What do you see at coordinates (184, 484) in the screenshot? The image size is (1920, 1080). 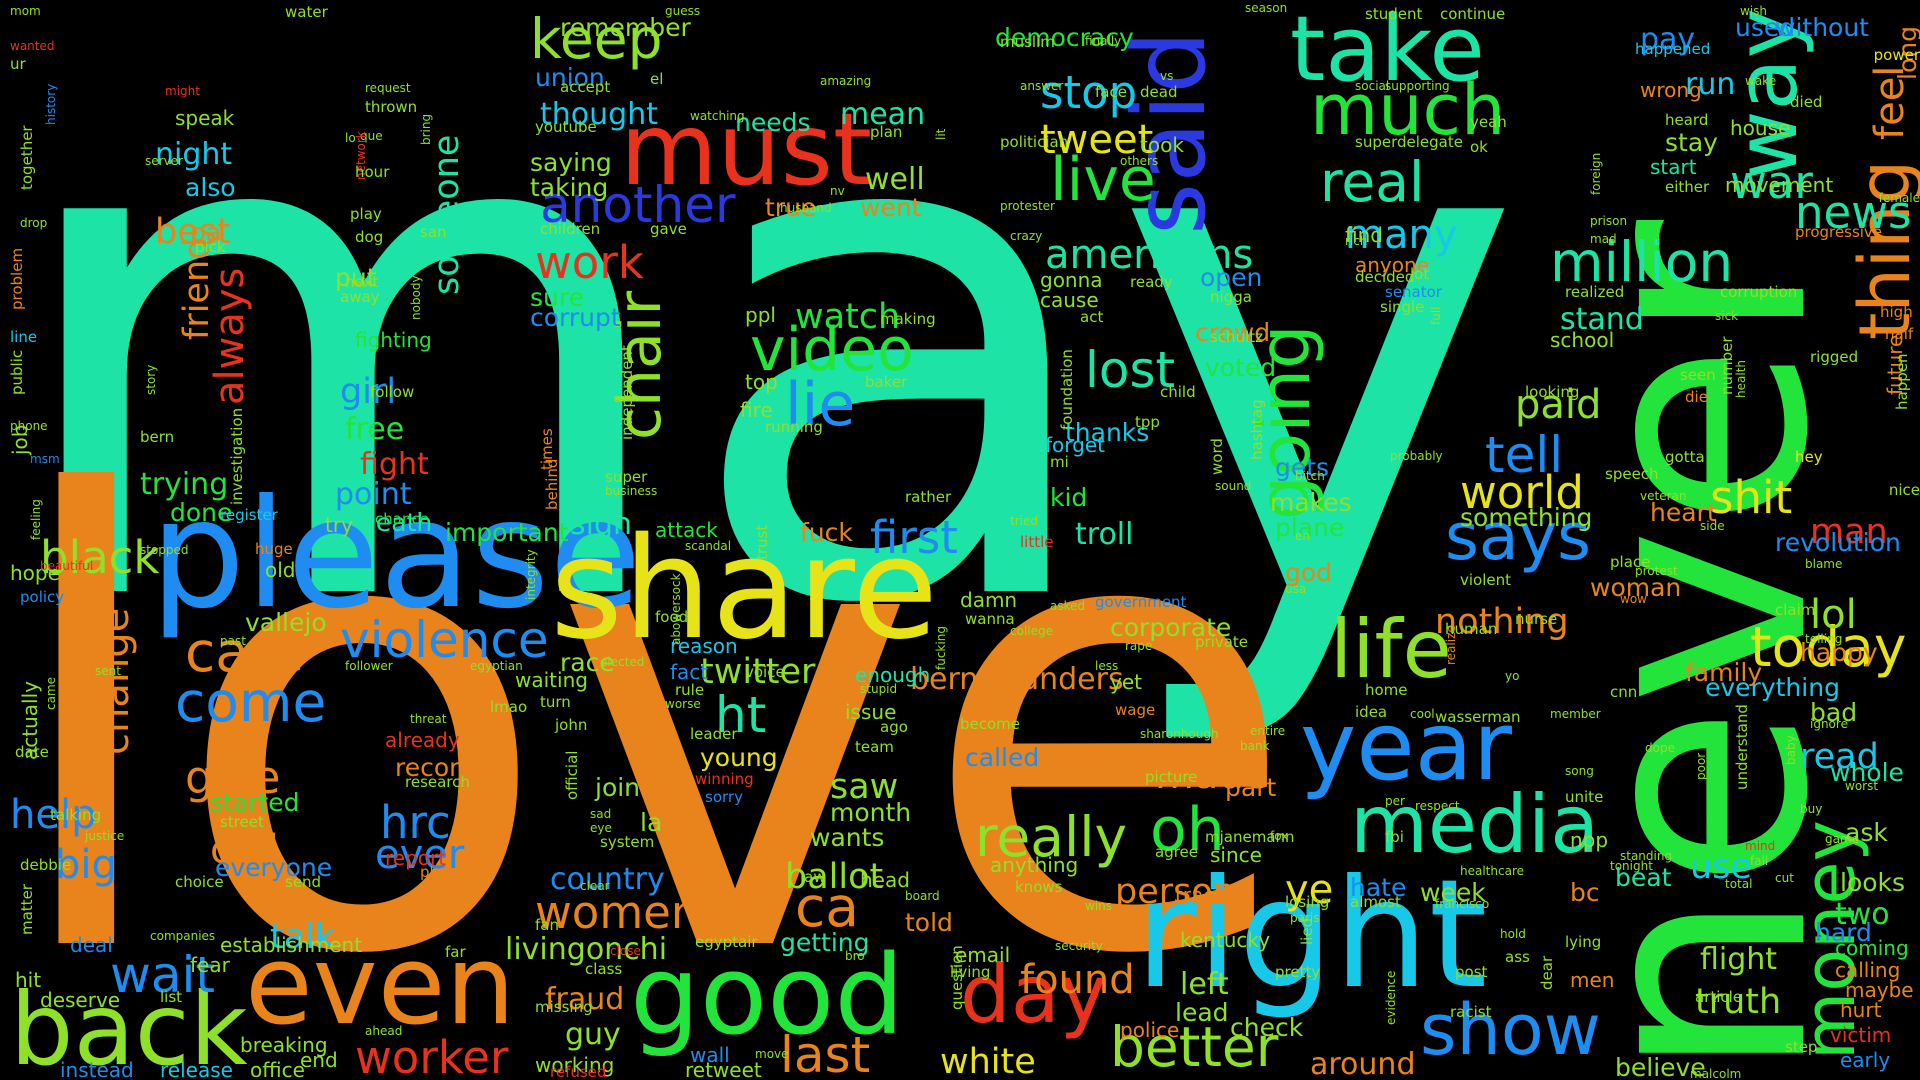 I see `word-trying: trying` at bounding box center [184, 484].